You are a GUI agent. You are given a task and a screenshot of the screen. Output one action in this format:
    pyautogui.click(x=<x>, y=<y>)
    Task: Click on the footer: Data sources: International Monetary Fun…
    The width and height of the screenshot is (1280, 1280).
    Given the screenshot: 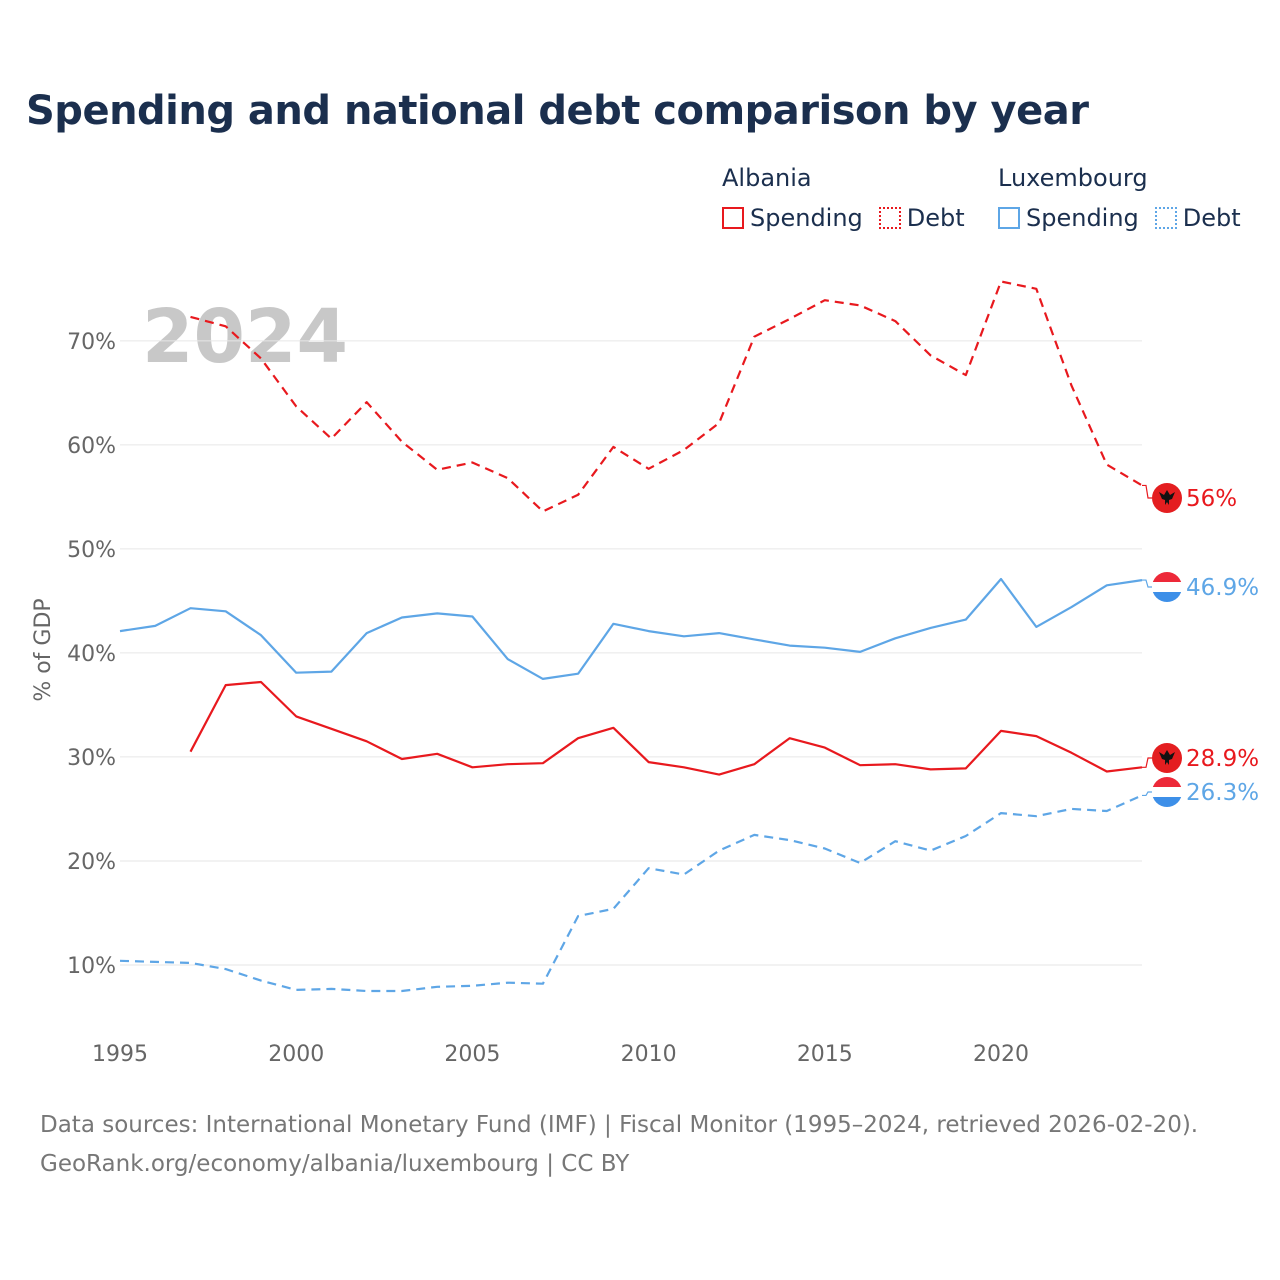 What is the action you would take?
    pyautogui.click(x=619, y=1145)
    